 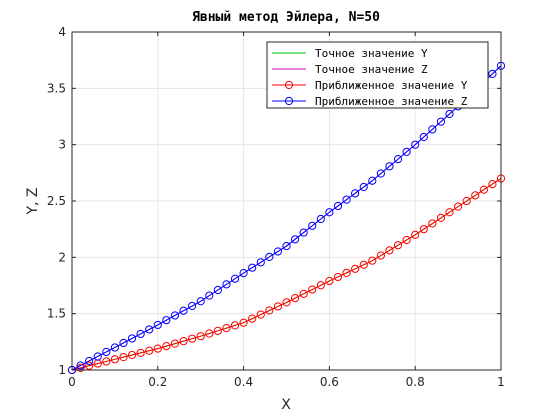 What do you see at coordinates (62, 32) in the screenshot?
I see `y-tick-label: 4` at bounding box center [62, 32].